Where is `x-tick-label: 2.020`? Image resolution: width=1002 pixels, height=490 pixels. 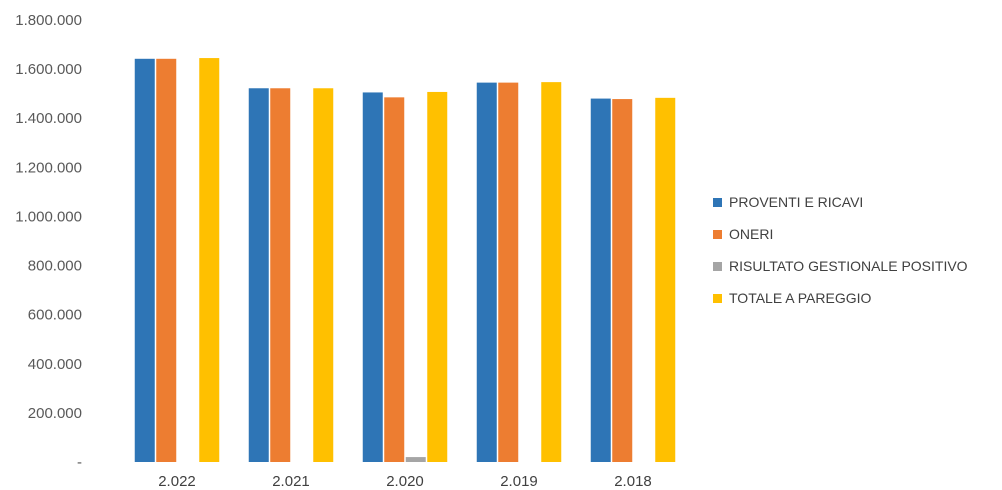
x-tick-label: 2.020 is located at coordinates (405, 481).